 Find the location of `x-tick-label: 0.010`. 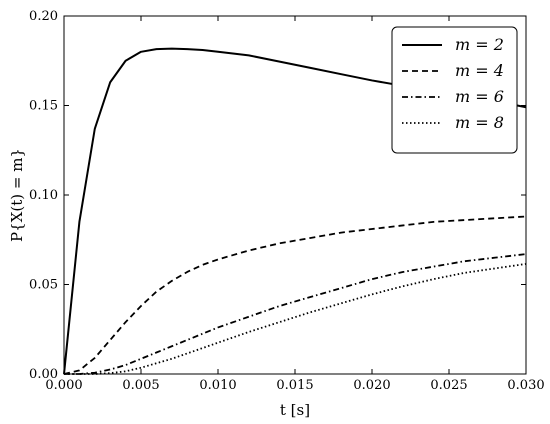

x-tick-label: 0.010 is located at coordinates (217, 385).